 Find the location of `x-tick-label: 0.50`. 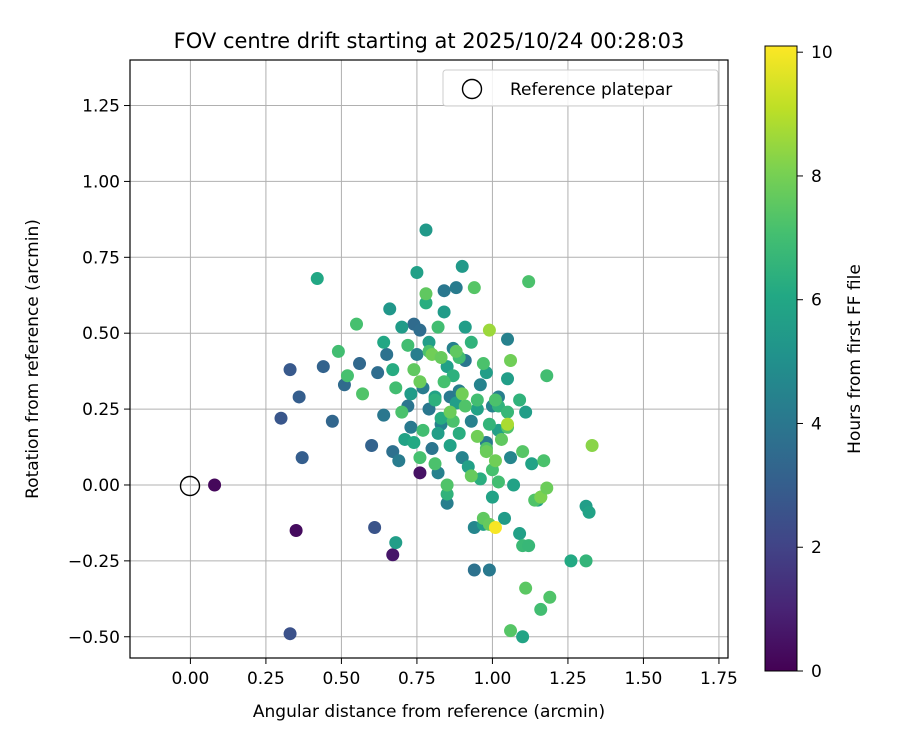

x-tick-label: 0.50 is located at coordinates (341, 679).